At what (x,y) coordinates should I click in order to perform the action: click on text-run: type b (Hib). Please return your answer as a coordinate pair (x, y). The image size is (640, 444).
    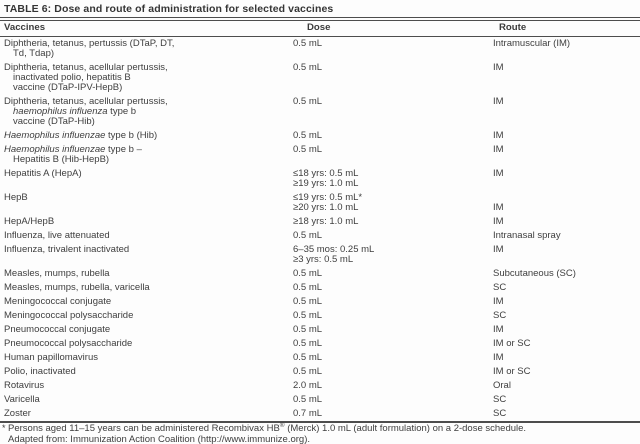
    Looking at the image, I should click on (131, 135).